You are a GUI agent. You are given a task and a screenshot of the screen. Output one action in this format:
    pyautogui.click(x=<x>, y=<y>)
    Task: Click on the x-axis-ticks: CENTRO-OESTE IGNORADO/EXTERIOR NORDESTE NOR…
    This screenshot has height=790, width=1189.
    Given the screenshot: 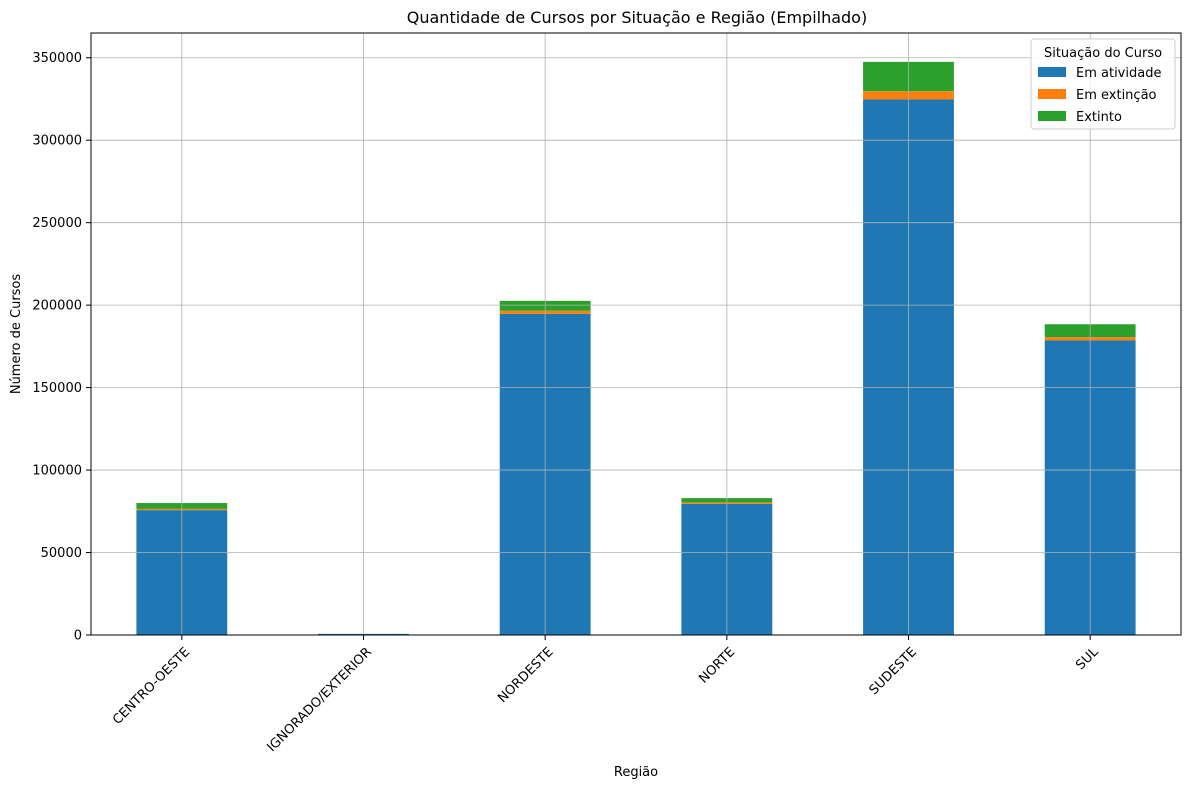 What is the action you would take?
    pyautogui.click(x=606, y=695)
    